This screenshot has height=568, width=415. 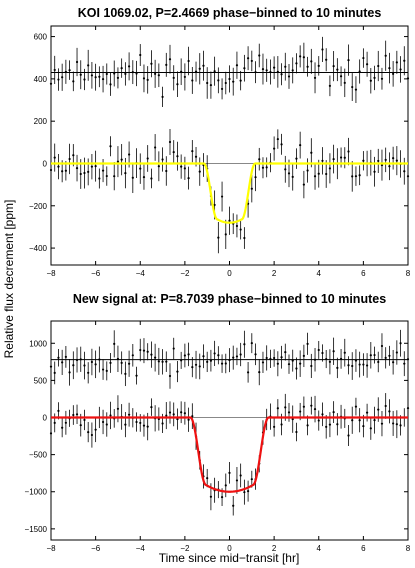 I want to click on x-tick-label: 6, so click(x=363, y=548).